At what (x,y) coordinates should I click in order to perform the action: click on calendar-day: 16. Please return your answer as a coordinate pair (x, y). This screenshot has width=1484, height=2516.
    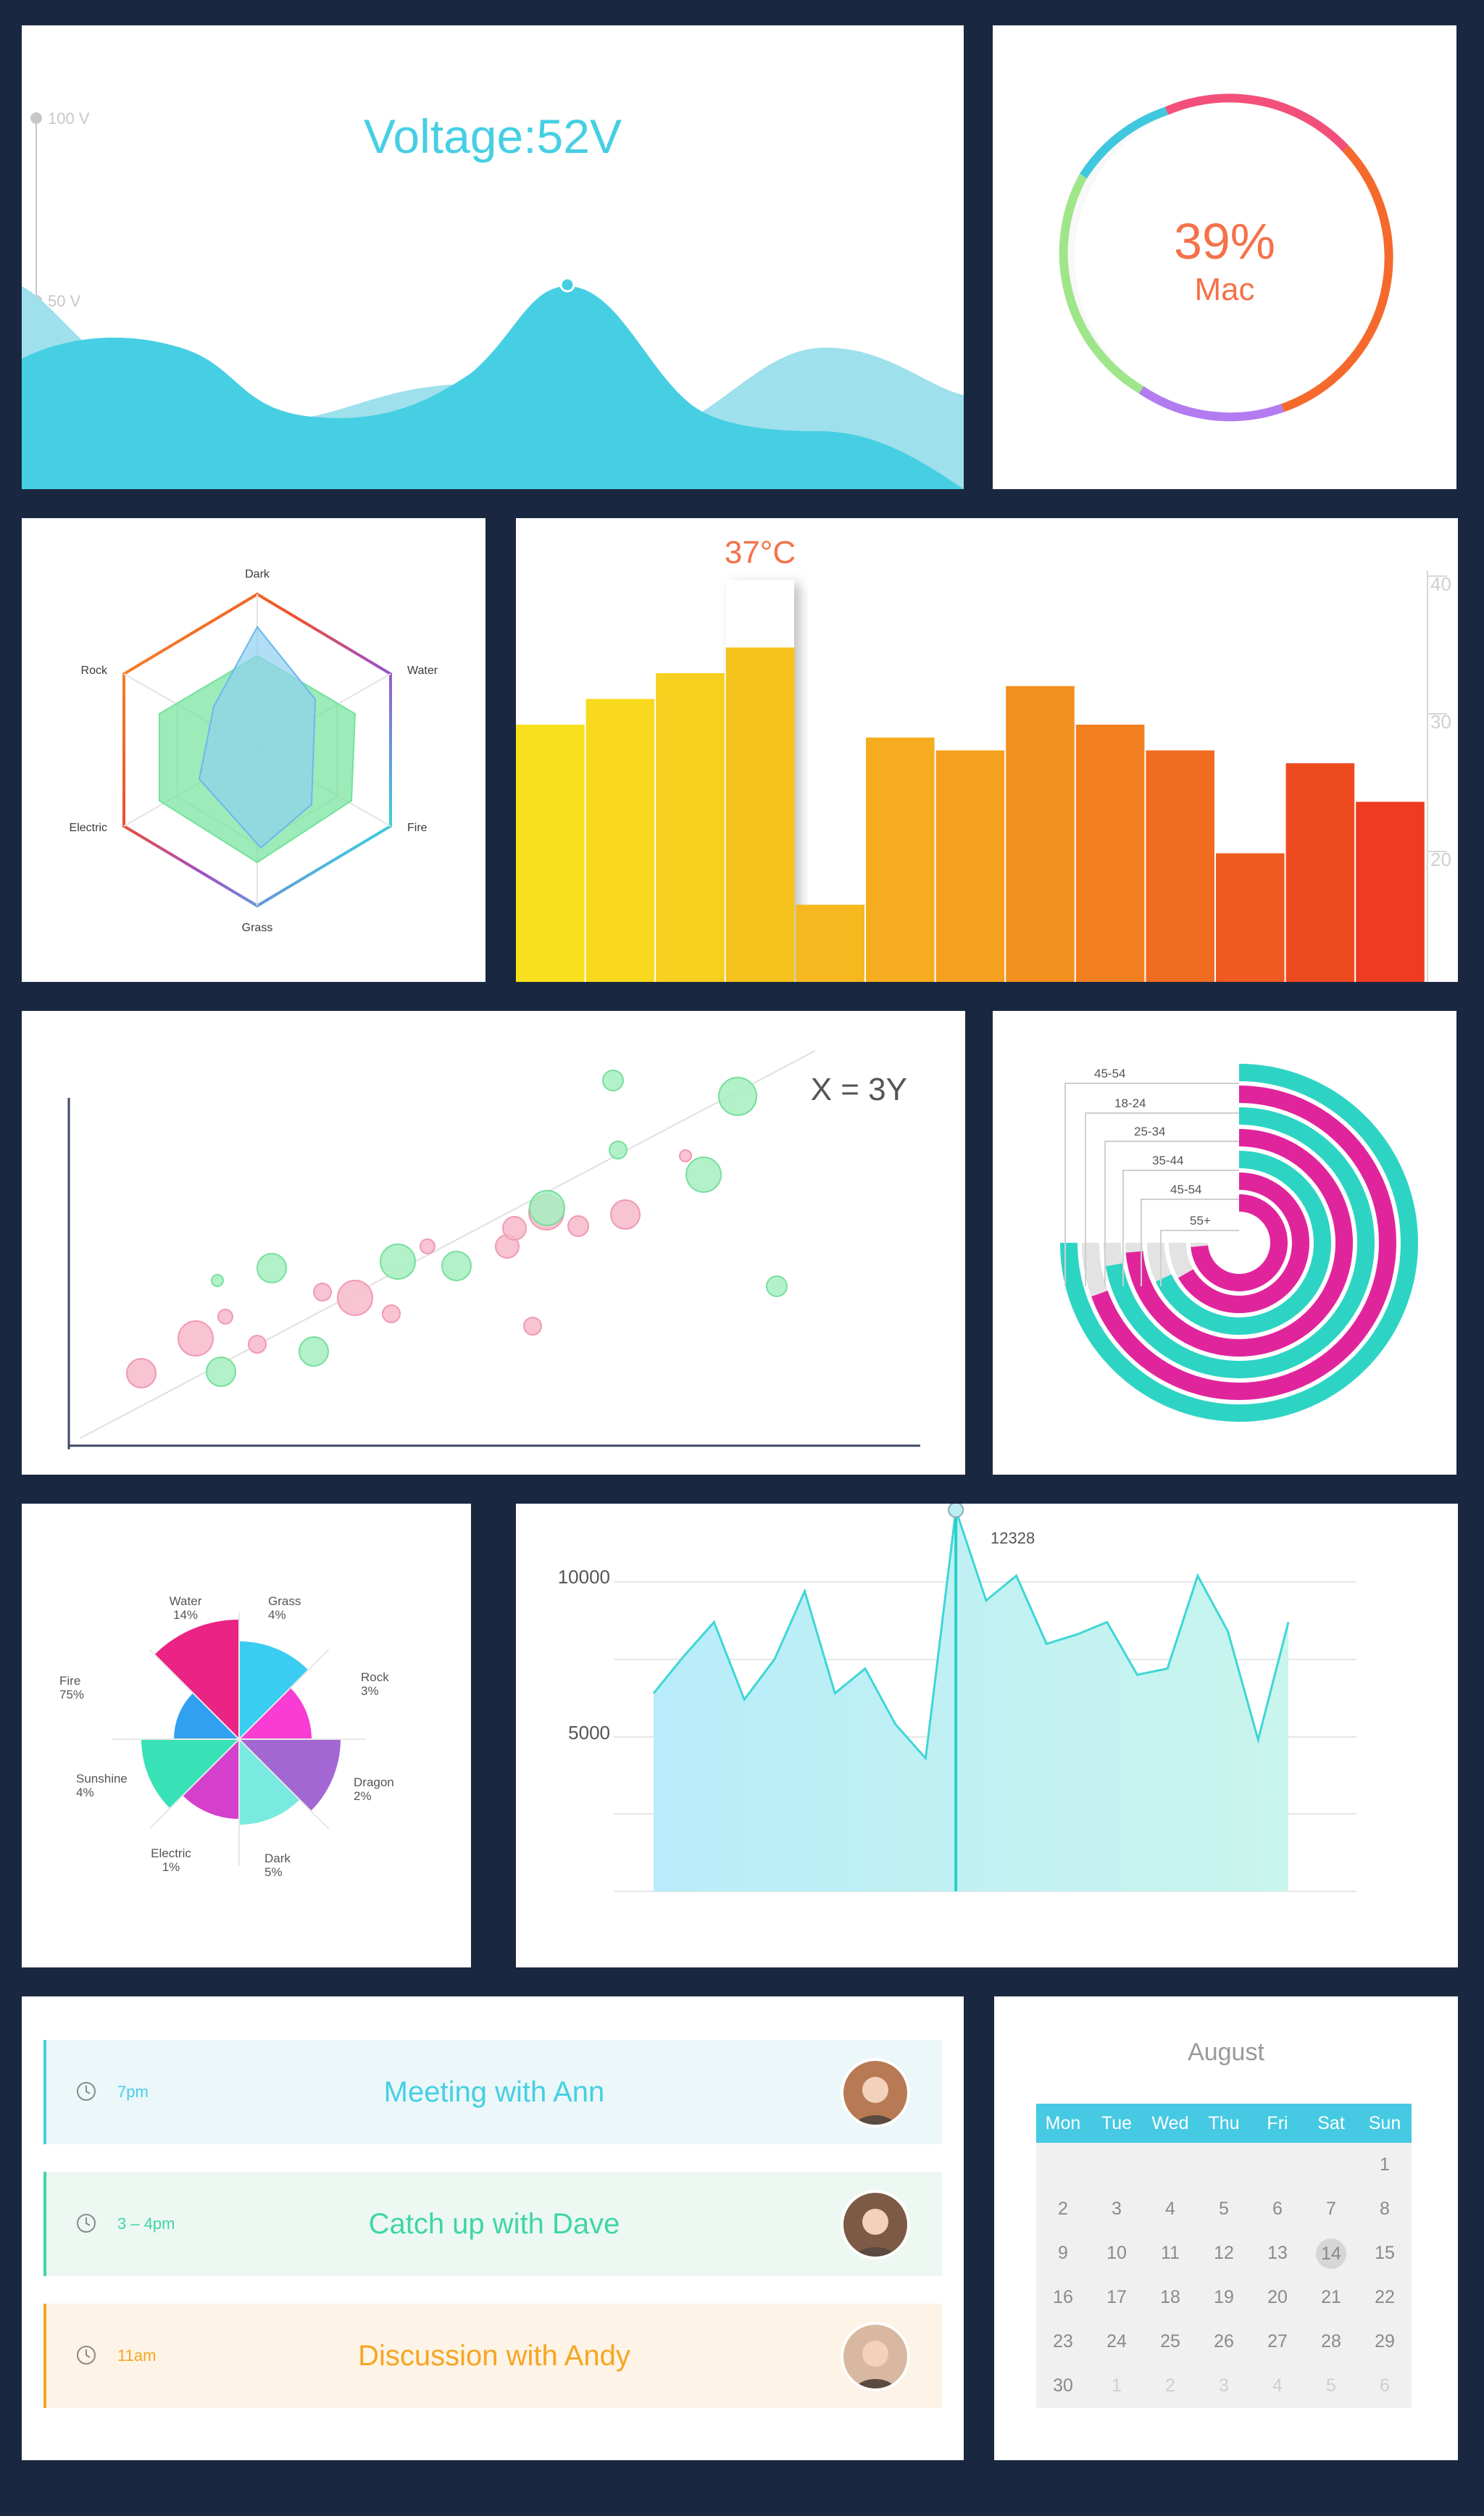
    Looking at the image, I should click on (1063, 2297).